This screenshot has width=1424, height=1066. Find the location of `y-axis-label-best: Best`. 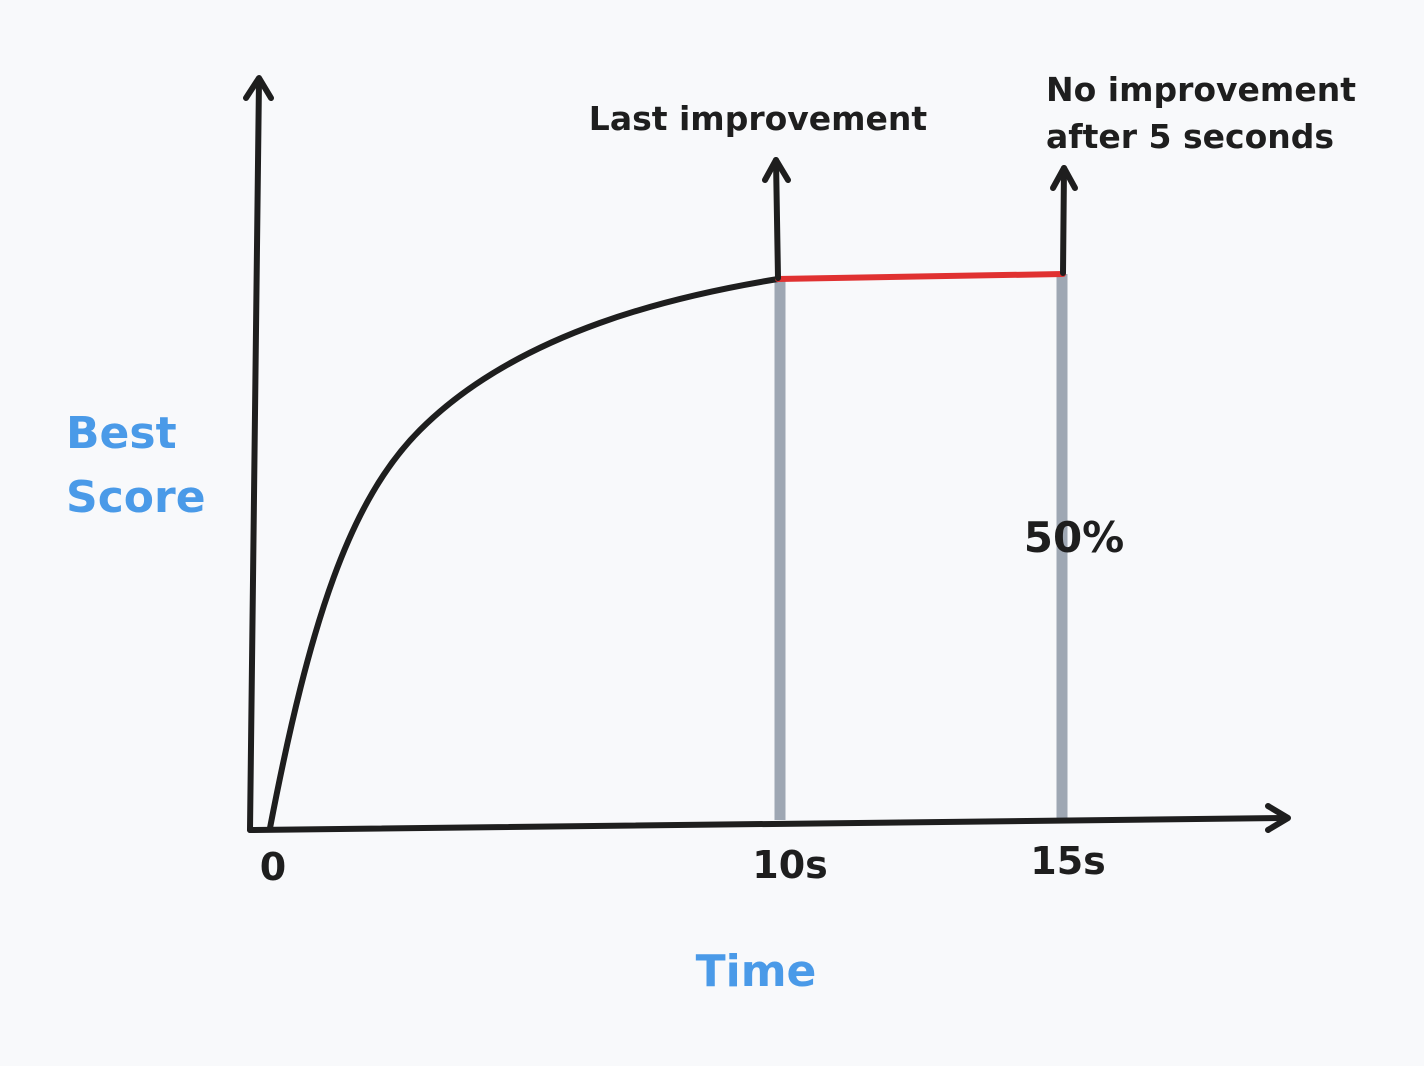

y-axis-label-best: Best is located at coordinates (121, 433).